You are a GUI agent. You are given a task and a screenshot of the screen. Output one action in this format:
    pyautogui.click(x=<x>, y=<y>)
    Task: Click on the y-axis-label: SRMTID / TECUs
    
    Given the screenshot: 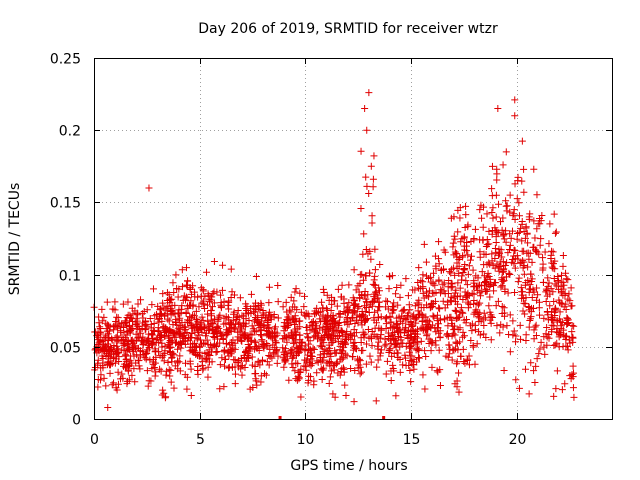 What is the action you would take?
    pyautogui.click(x=15, y=239)
    